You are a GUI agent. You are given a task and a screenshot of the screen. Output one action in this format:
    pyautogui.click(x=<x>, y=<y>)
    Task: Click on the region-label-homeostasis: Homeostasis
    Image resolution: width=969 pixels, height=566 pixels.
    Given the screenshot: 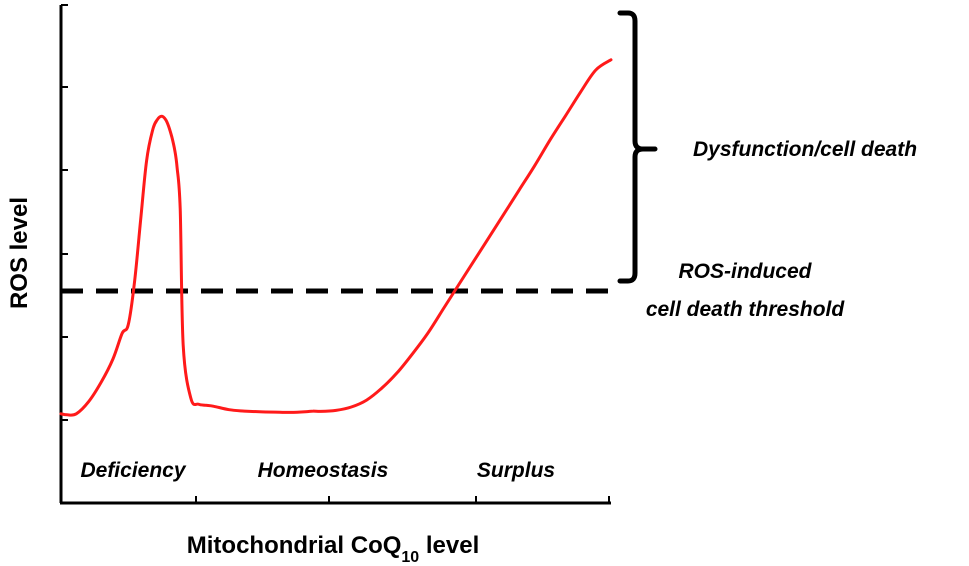 What is the action you would take?
    pyautogui.click(x=323, y=470)
    